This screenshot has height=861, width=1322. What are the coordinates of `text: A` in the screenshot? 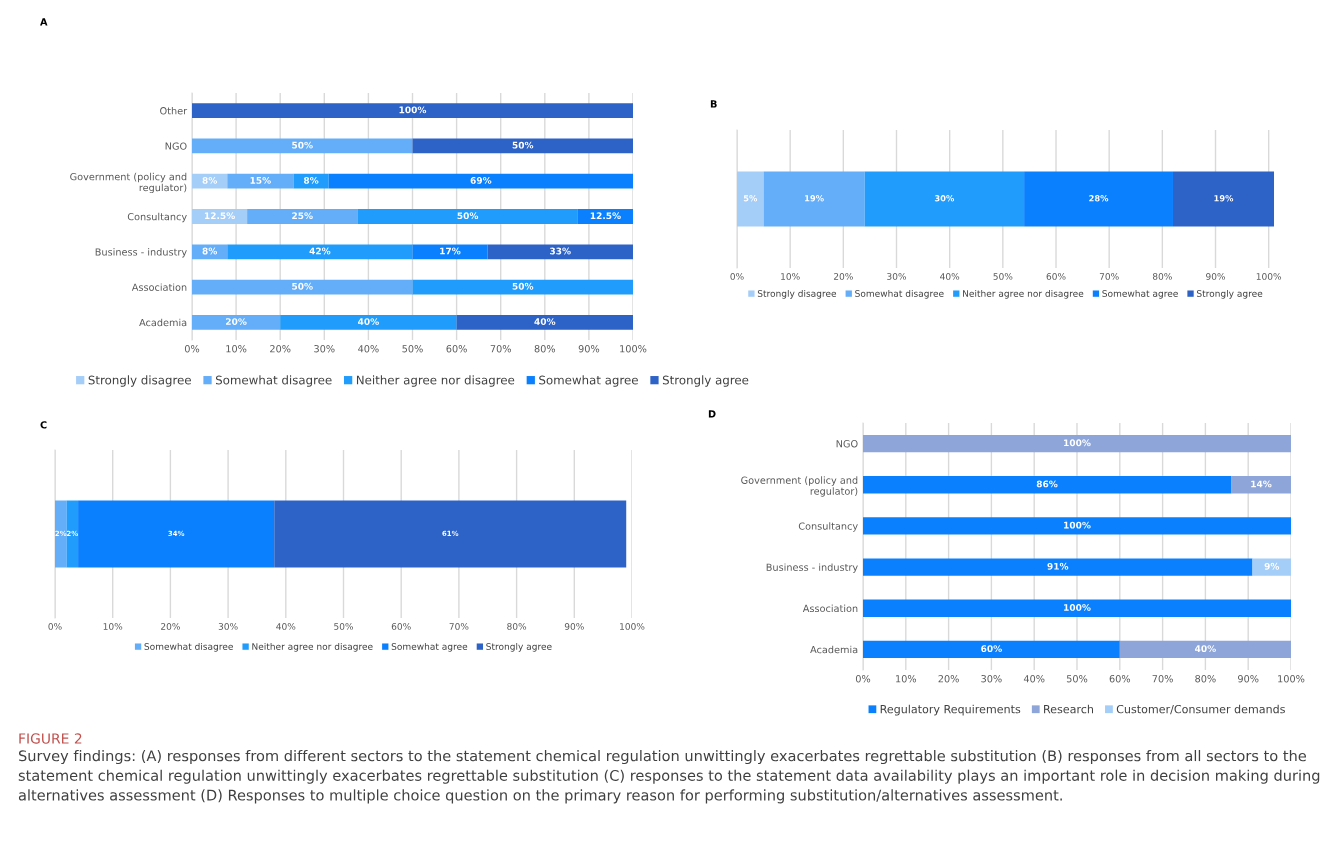 It's located at (44, 22).